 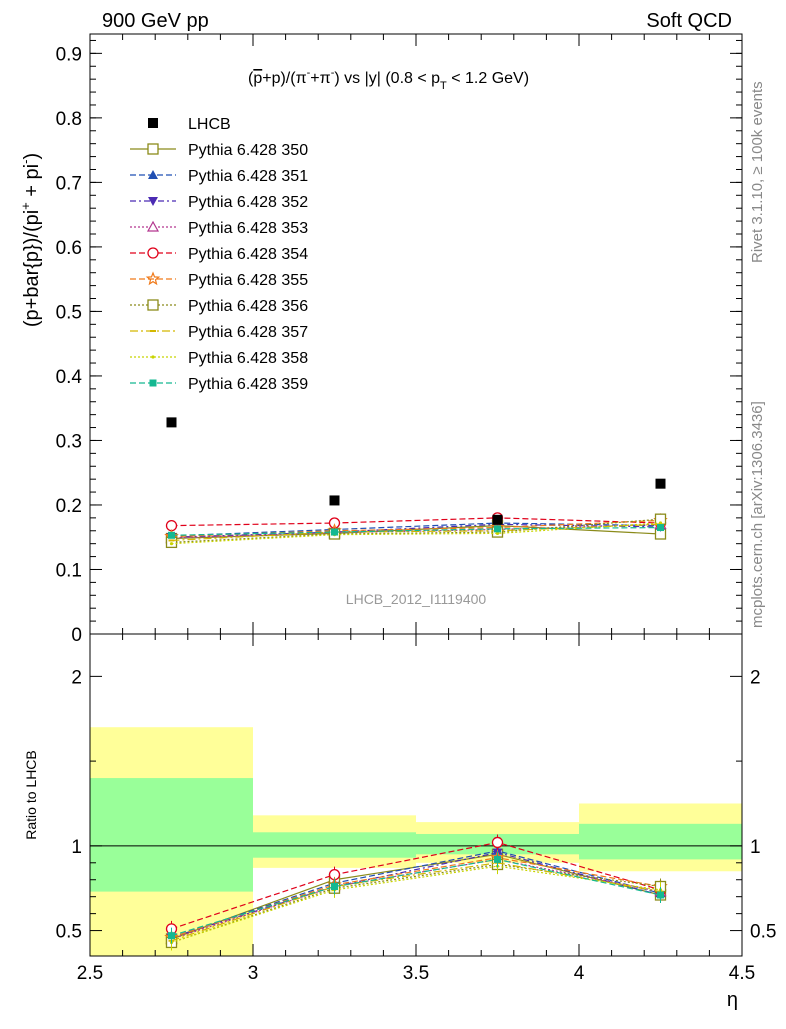 What do you see at coordinates (443, 86) in the screenshot?
I see `title-part-sub: T` at bounding box center [443, 86].